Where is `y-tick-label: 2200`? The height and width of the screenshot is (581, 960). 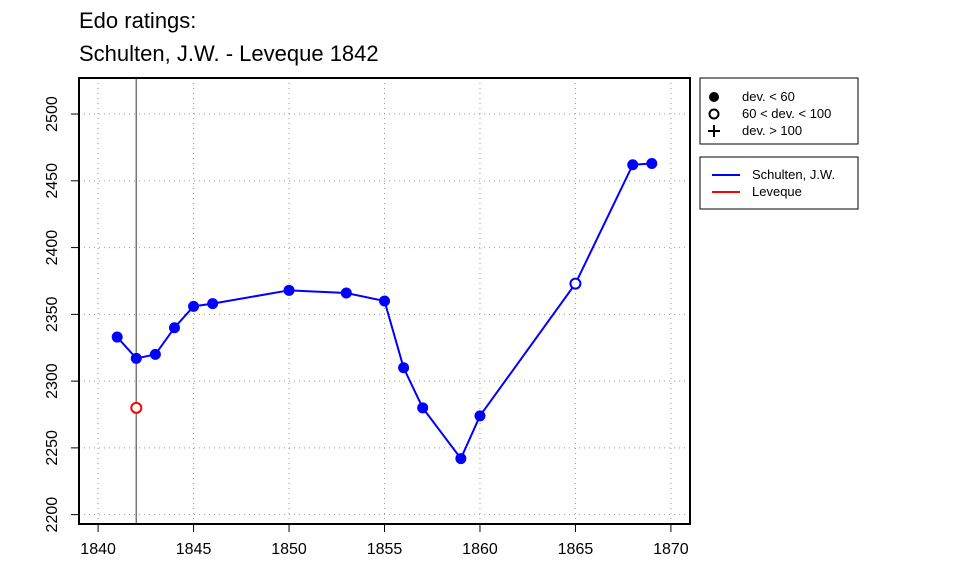
y-tick-label: 2200 is located at coordinates (52, 515).